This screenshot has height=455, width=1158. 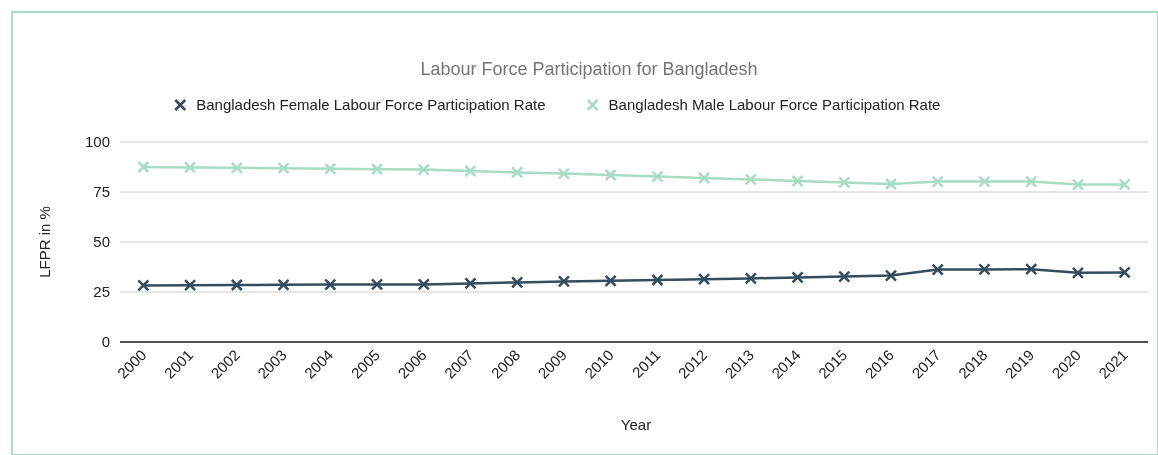 I want to click on x-axis-title: Year, so click(x=636, y=424).